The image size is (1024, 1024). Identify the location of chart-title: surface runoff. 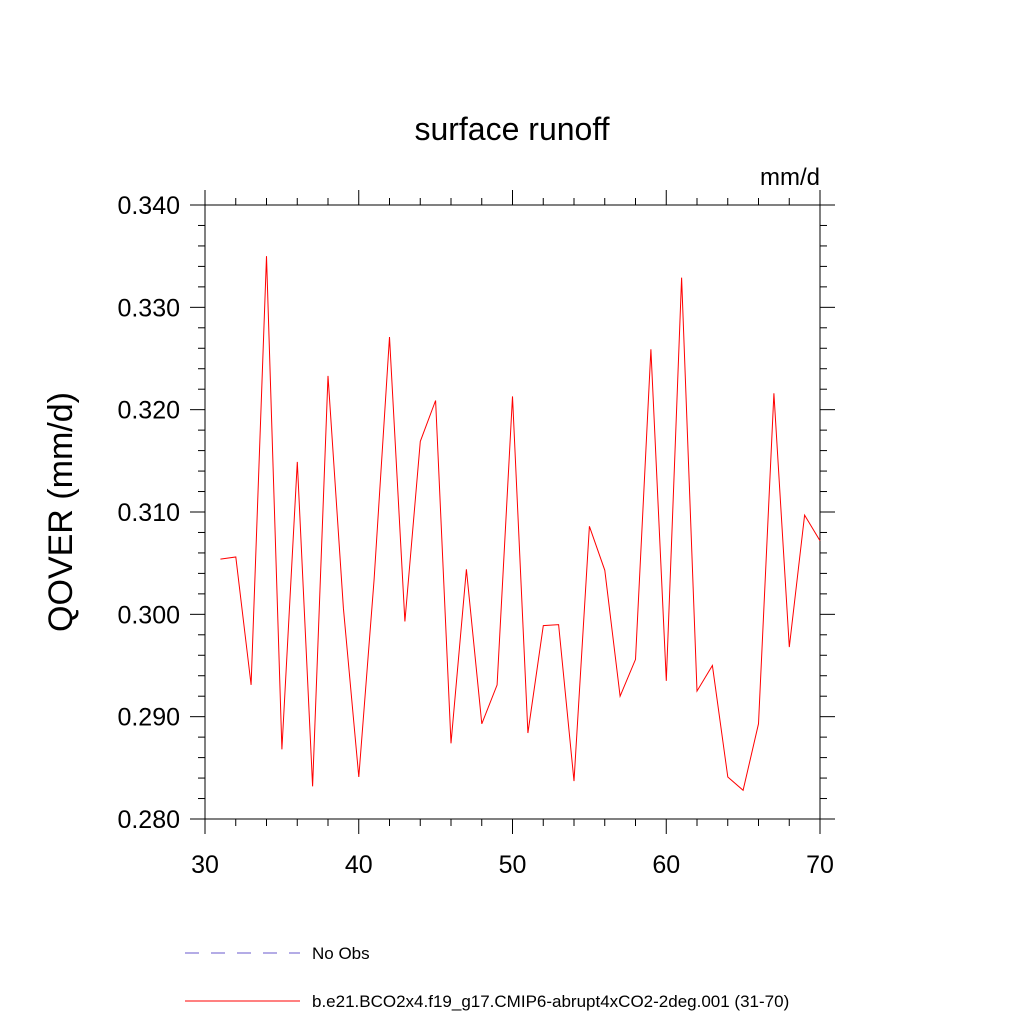
(511, 129).